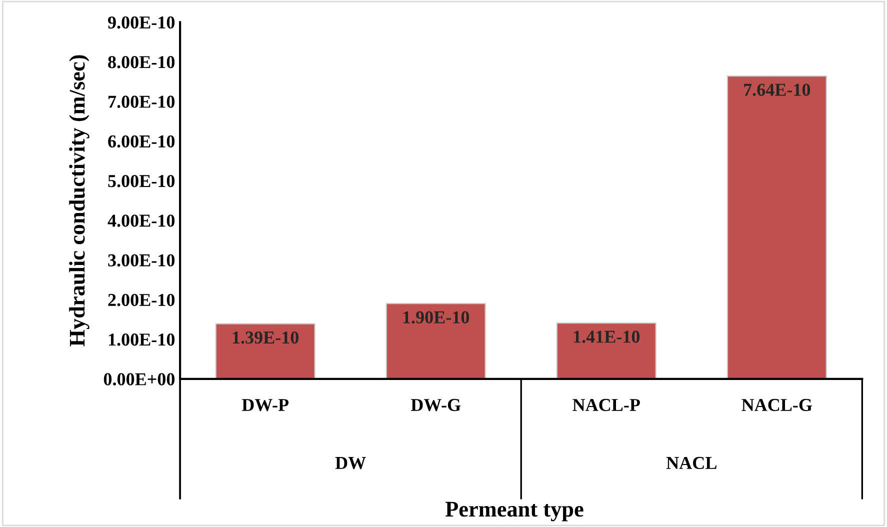  I want to click on data-label: 1.41E-10, so click(607, 336).